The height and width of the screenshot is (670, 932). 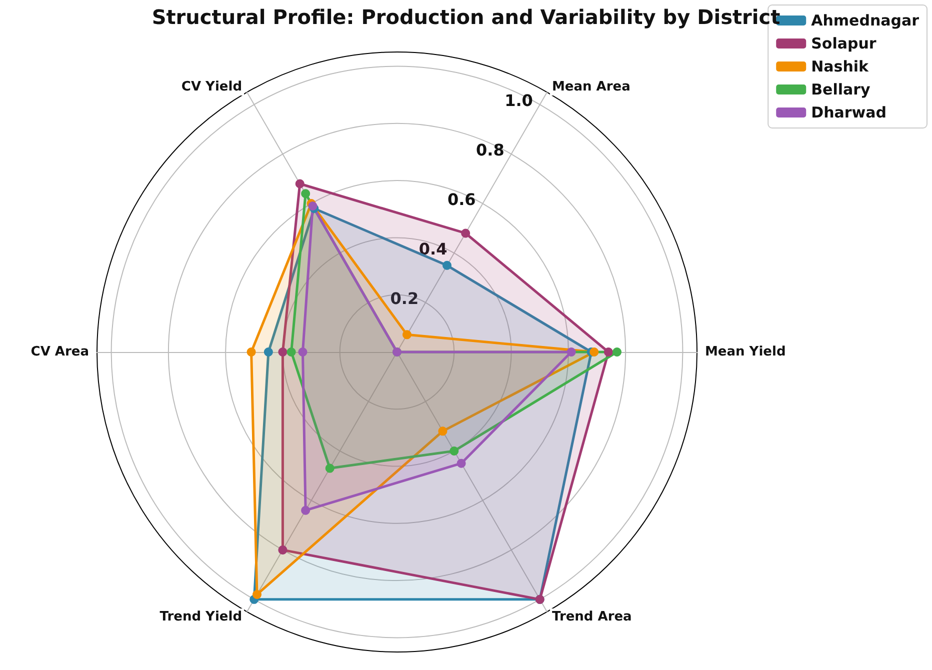 What do you see at coordinates (844, 43) in the screenshot?
I see `legend-label: Solapur` at bounding box center [844, 43].